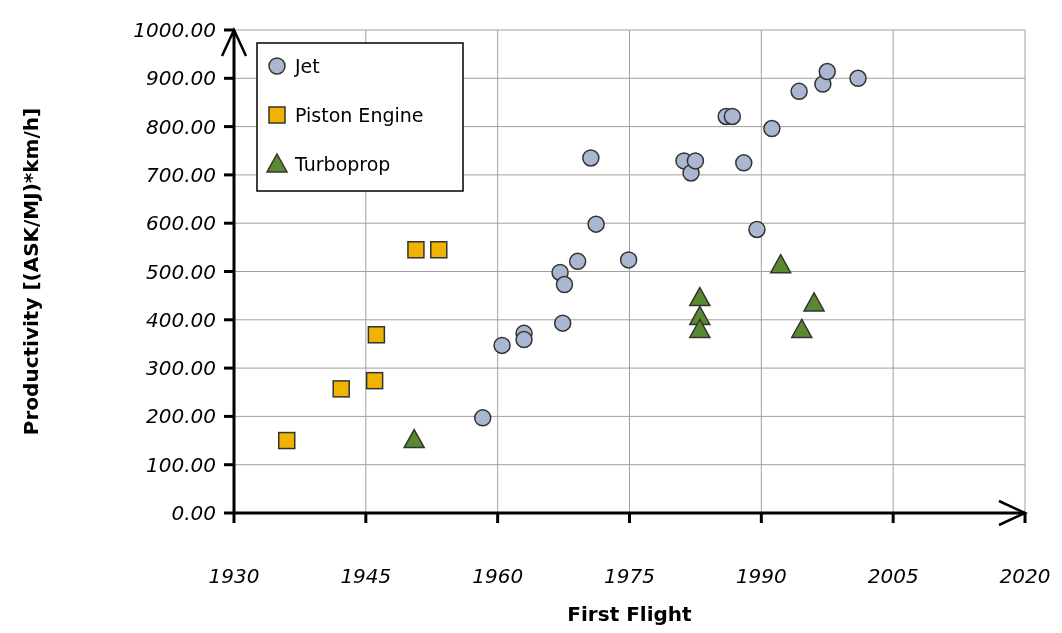 Image resolution: width=1062 pixels, height=633 pixels. What do you see at coordinates (630, 614) in the screenshot?
I see `x-axis-title: First Flight` at bounding box center [630, 614].